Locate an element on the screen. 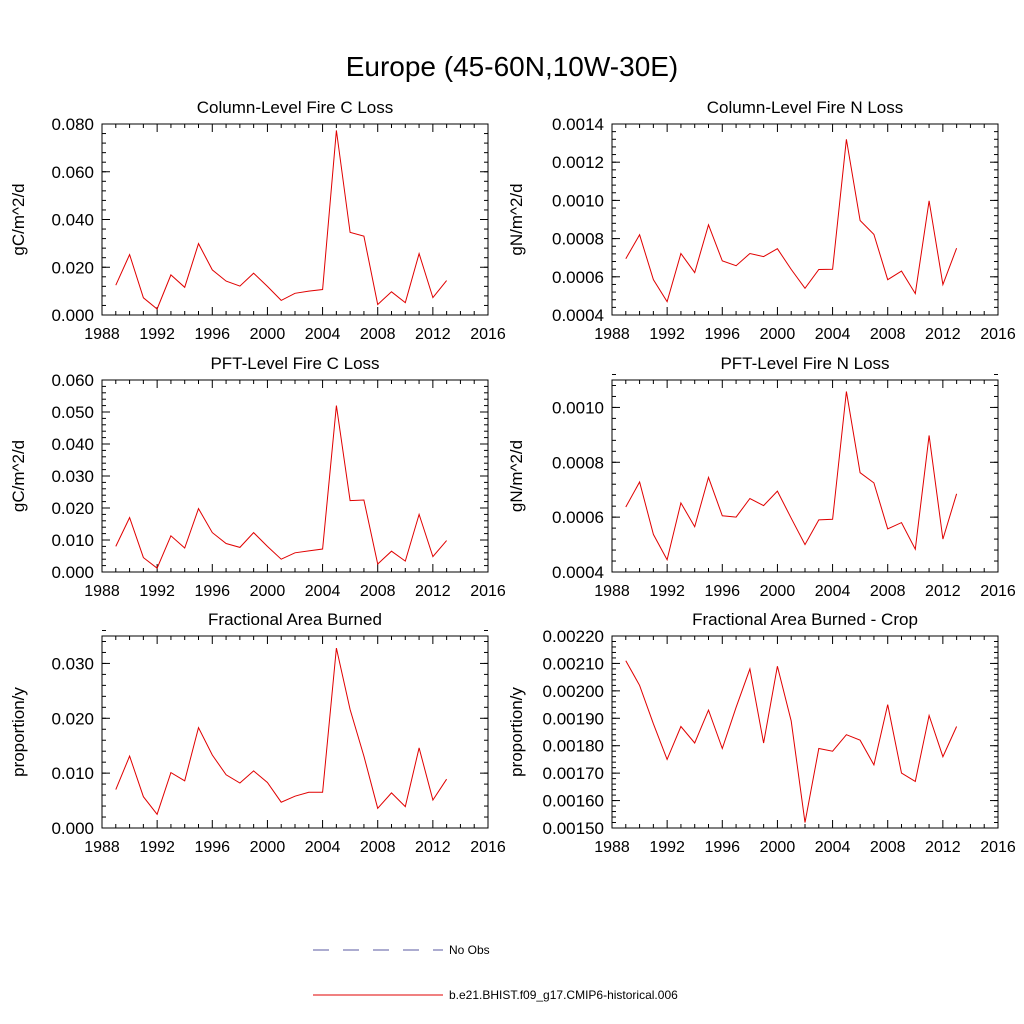 This screenshot has width=1024, height=1024. y-tick-label: 0.00170 is located at coordinates (573, 773).